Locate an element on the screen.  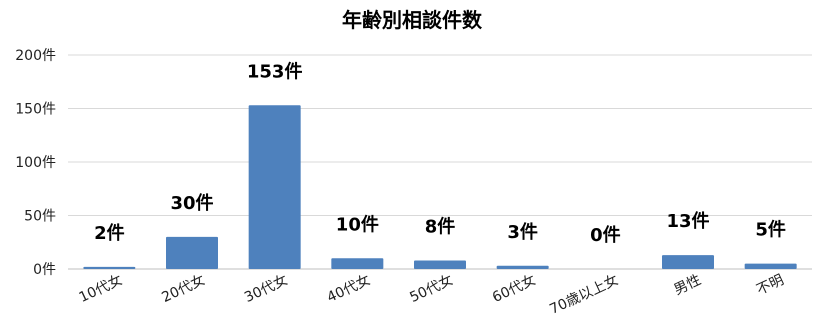
y-tick-label: 200件 is located at coordinates (35, 56).